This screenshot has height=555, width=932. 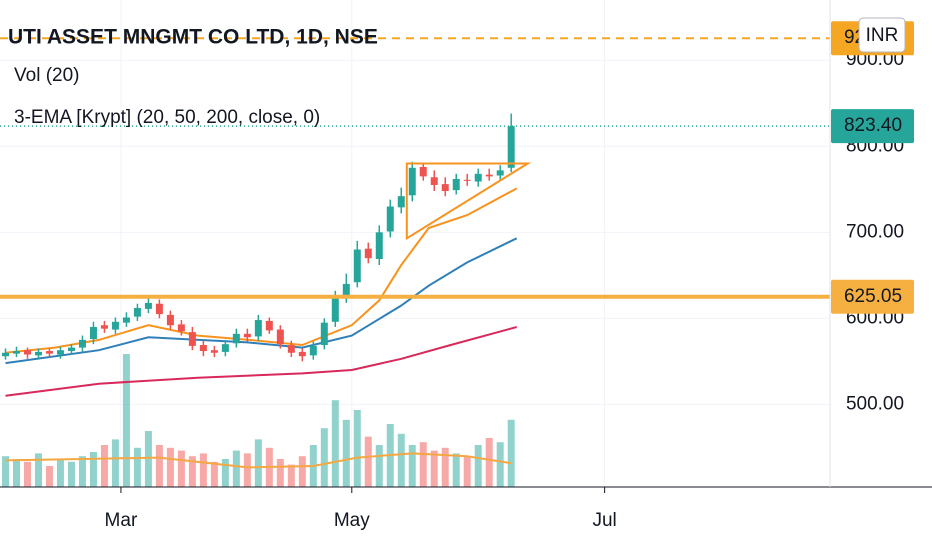 I want to click on volume-pane, so click(x=258, y=420).